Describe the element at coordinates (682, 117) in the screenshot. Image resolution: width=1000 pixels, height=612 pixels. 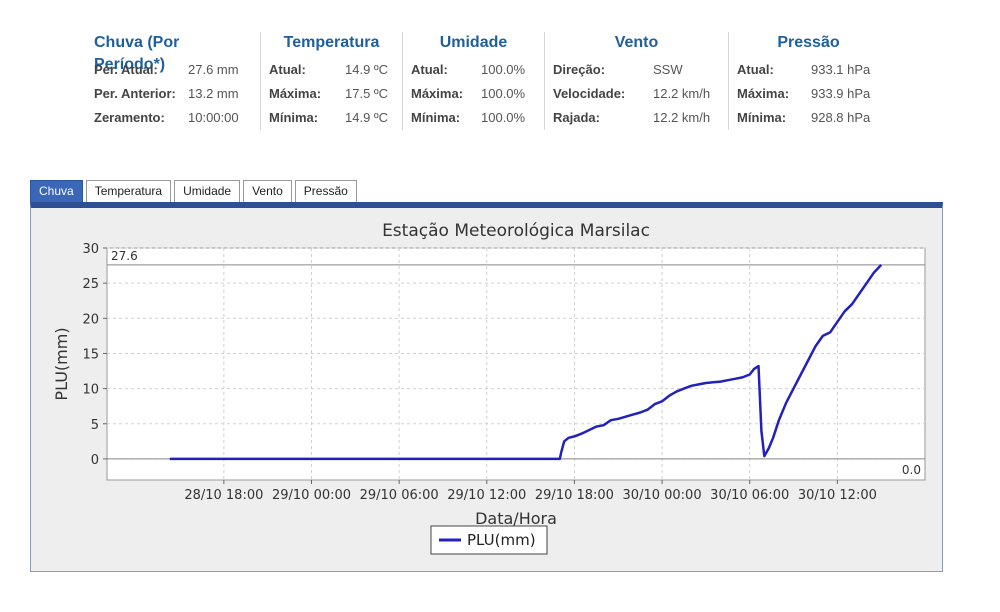
I see `wind-gust-value: 12.2 km/h` at that location.